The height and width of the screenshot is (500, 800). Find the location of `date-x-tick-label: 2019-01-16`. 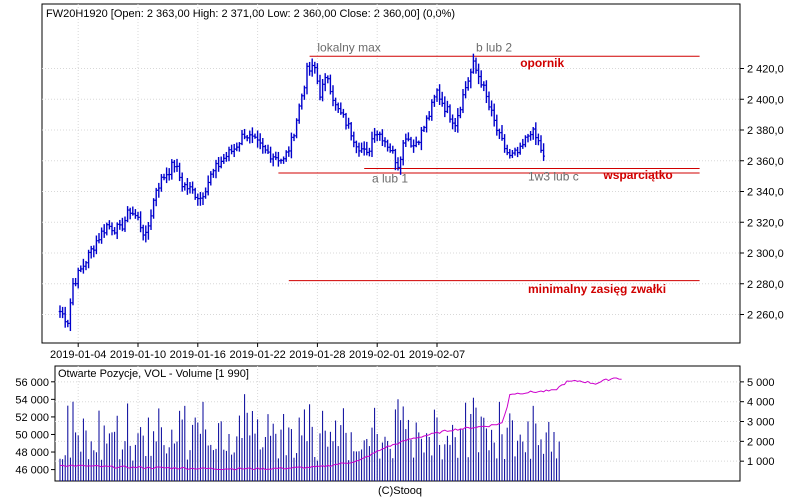

date-x-tick-label: 2019-01-16 is located at coordinates (198, 355).